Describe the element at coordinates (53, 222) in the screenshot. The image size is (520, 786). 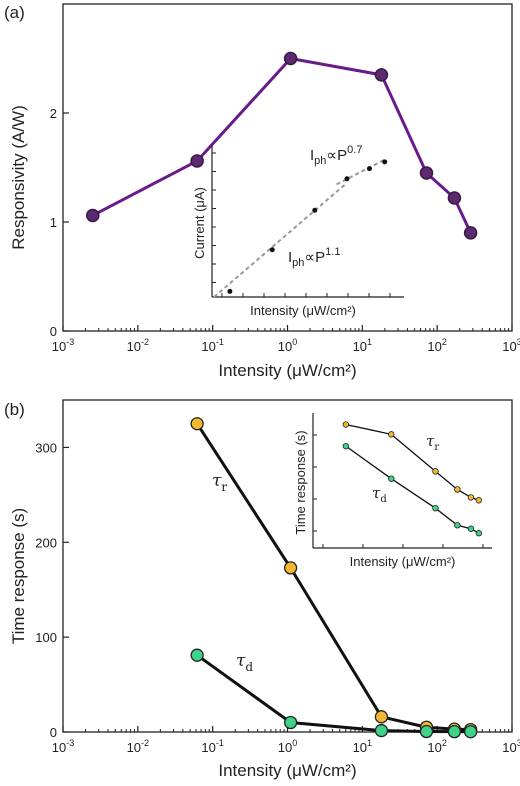
I see `y-tick-label: 1` at that location.